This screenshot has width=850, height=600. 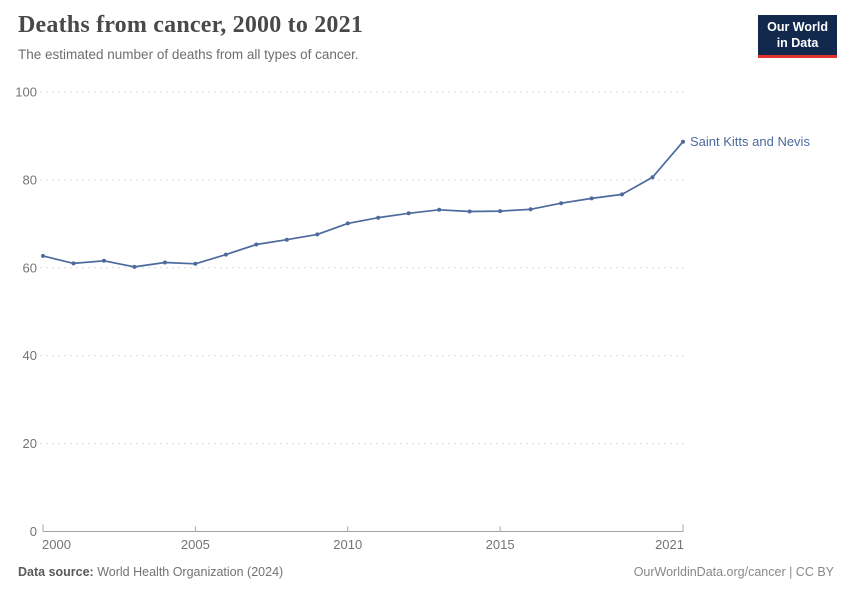 What do you see at coordinates (622, 194) in the screenshot?
I see `data-point-2019` at bounding box center [622, 194].